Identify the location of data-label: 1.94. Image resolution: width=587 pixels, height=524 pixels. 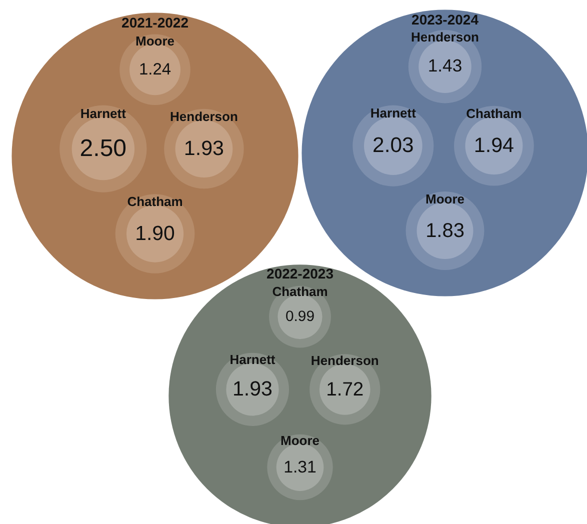
(494, 145).